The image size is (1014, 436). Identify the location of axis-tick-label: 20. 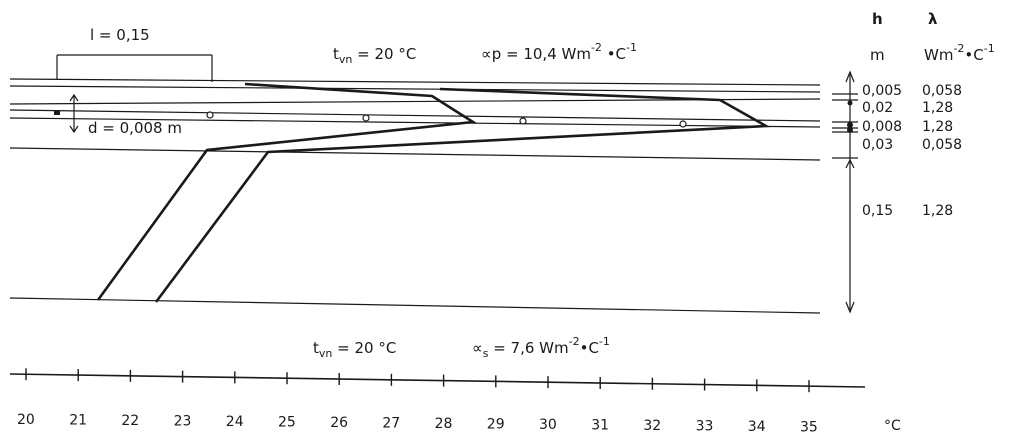
(26, 420).